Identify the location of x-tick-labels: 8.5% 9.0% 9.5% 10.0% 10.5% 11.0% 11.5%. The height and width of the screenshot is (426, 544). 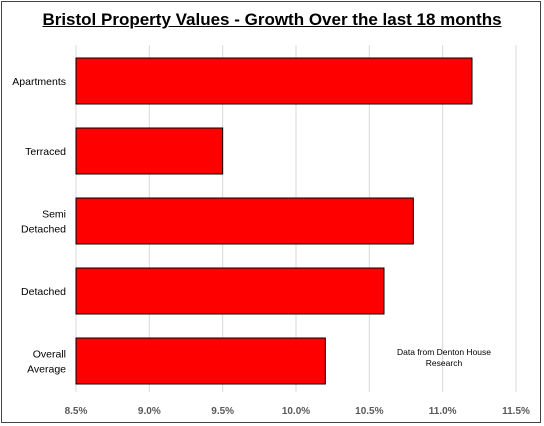
(297, 411).